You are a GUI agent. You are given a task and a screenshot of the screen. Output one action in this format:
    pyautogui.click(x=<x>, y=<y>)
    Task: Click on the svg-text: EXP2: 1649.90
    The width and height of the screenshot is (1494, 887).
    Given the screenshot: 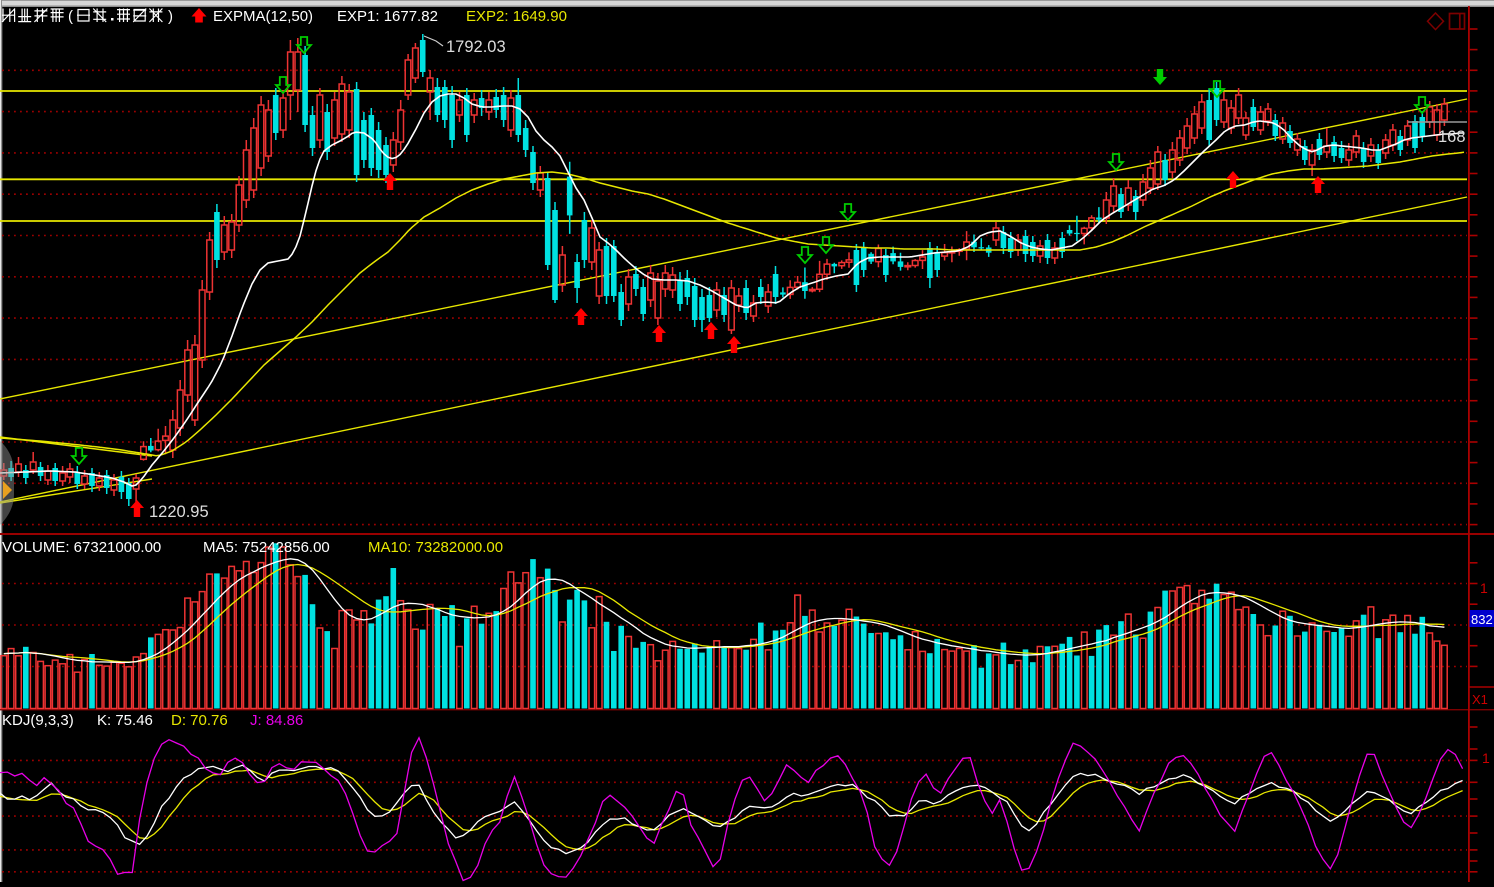 What is the action you would take?
    pyautogui.click(x=516, y=16)
    